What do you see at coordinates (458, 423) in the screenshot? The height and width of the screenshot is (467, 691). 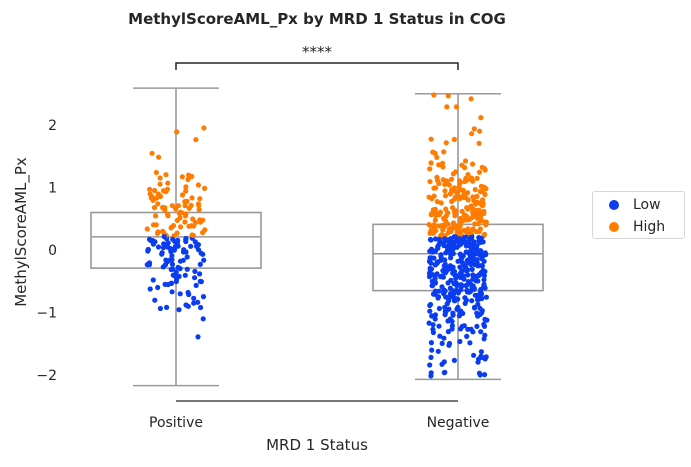 I see `x-tick-label: Negative` at bounding box center [458, 423].